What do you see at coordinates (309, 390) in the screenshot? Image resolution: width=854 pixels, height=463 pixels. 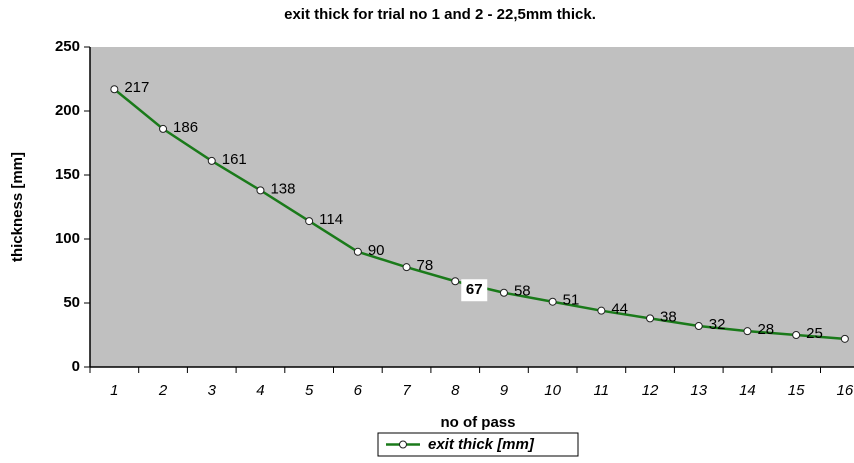 I see `x-tick-label: 5` at bounding box center [309, 390].